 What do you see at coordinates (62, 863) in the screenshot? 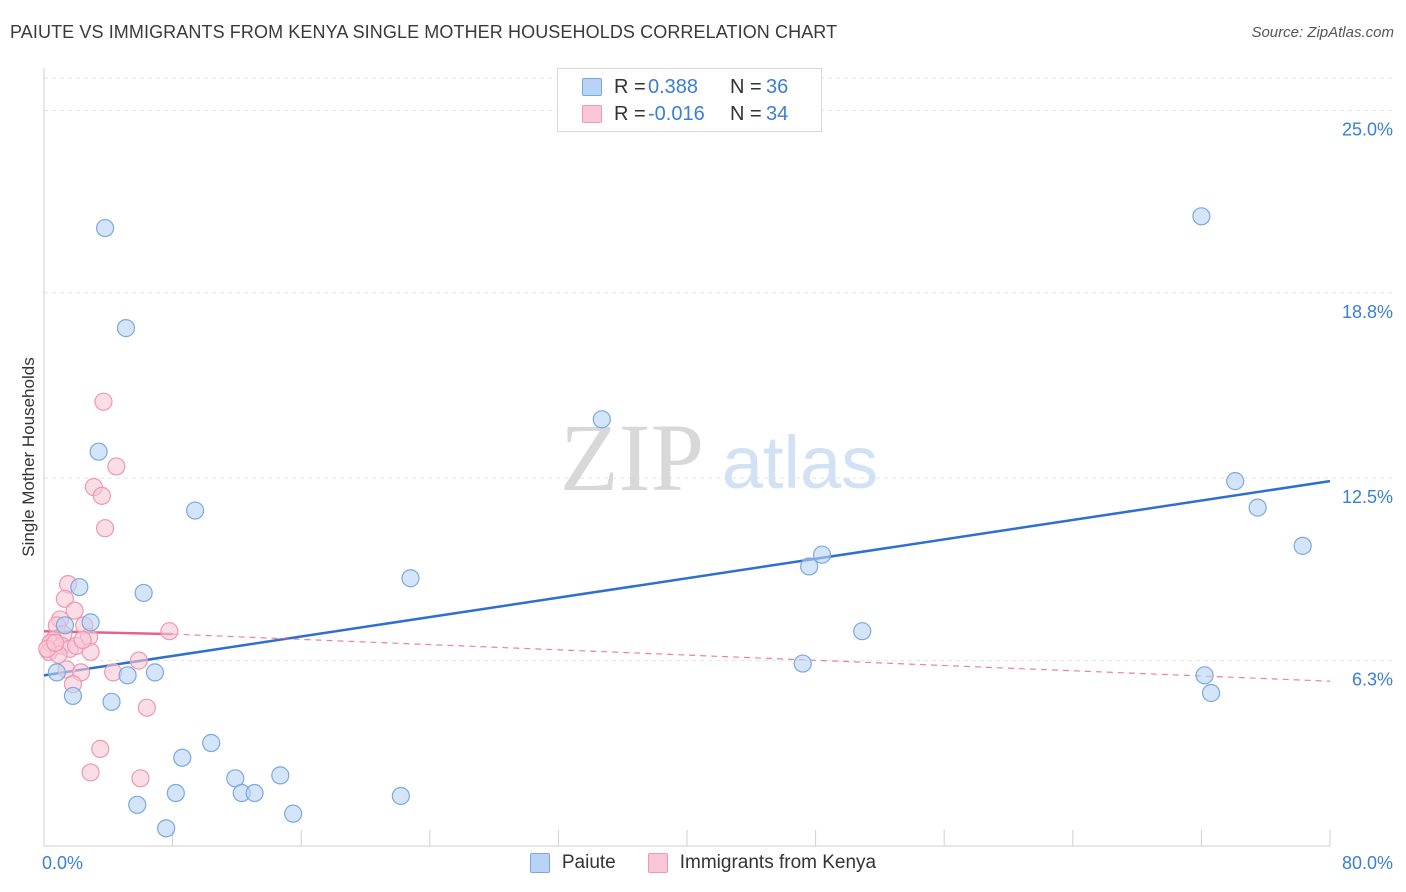
I see `x-tick-label-min: 0.0%` at bounding box center [62, 863].